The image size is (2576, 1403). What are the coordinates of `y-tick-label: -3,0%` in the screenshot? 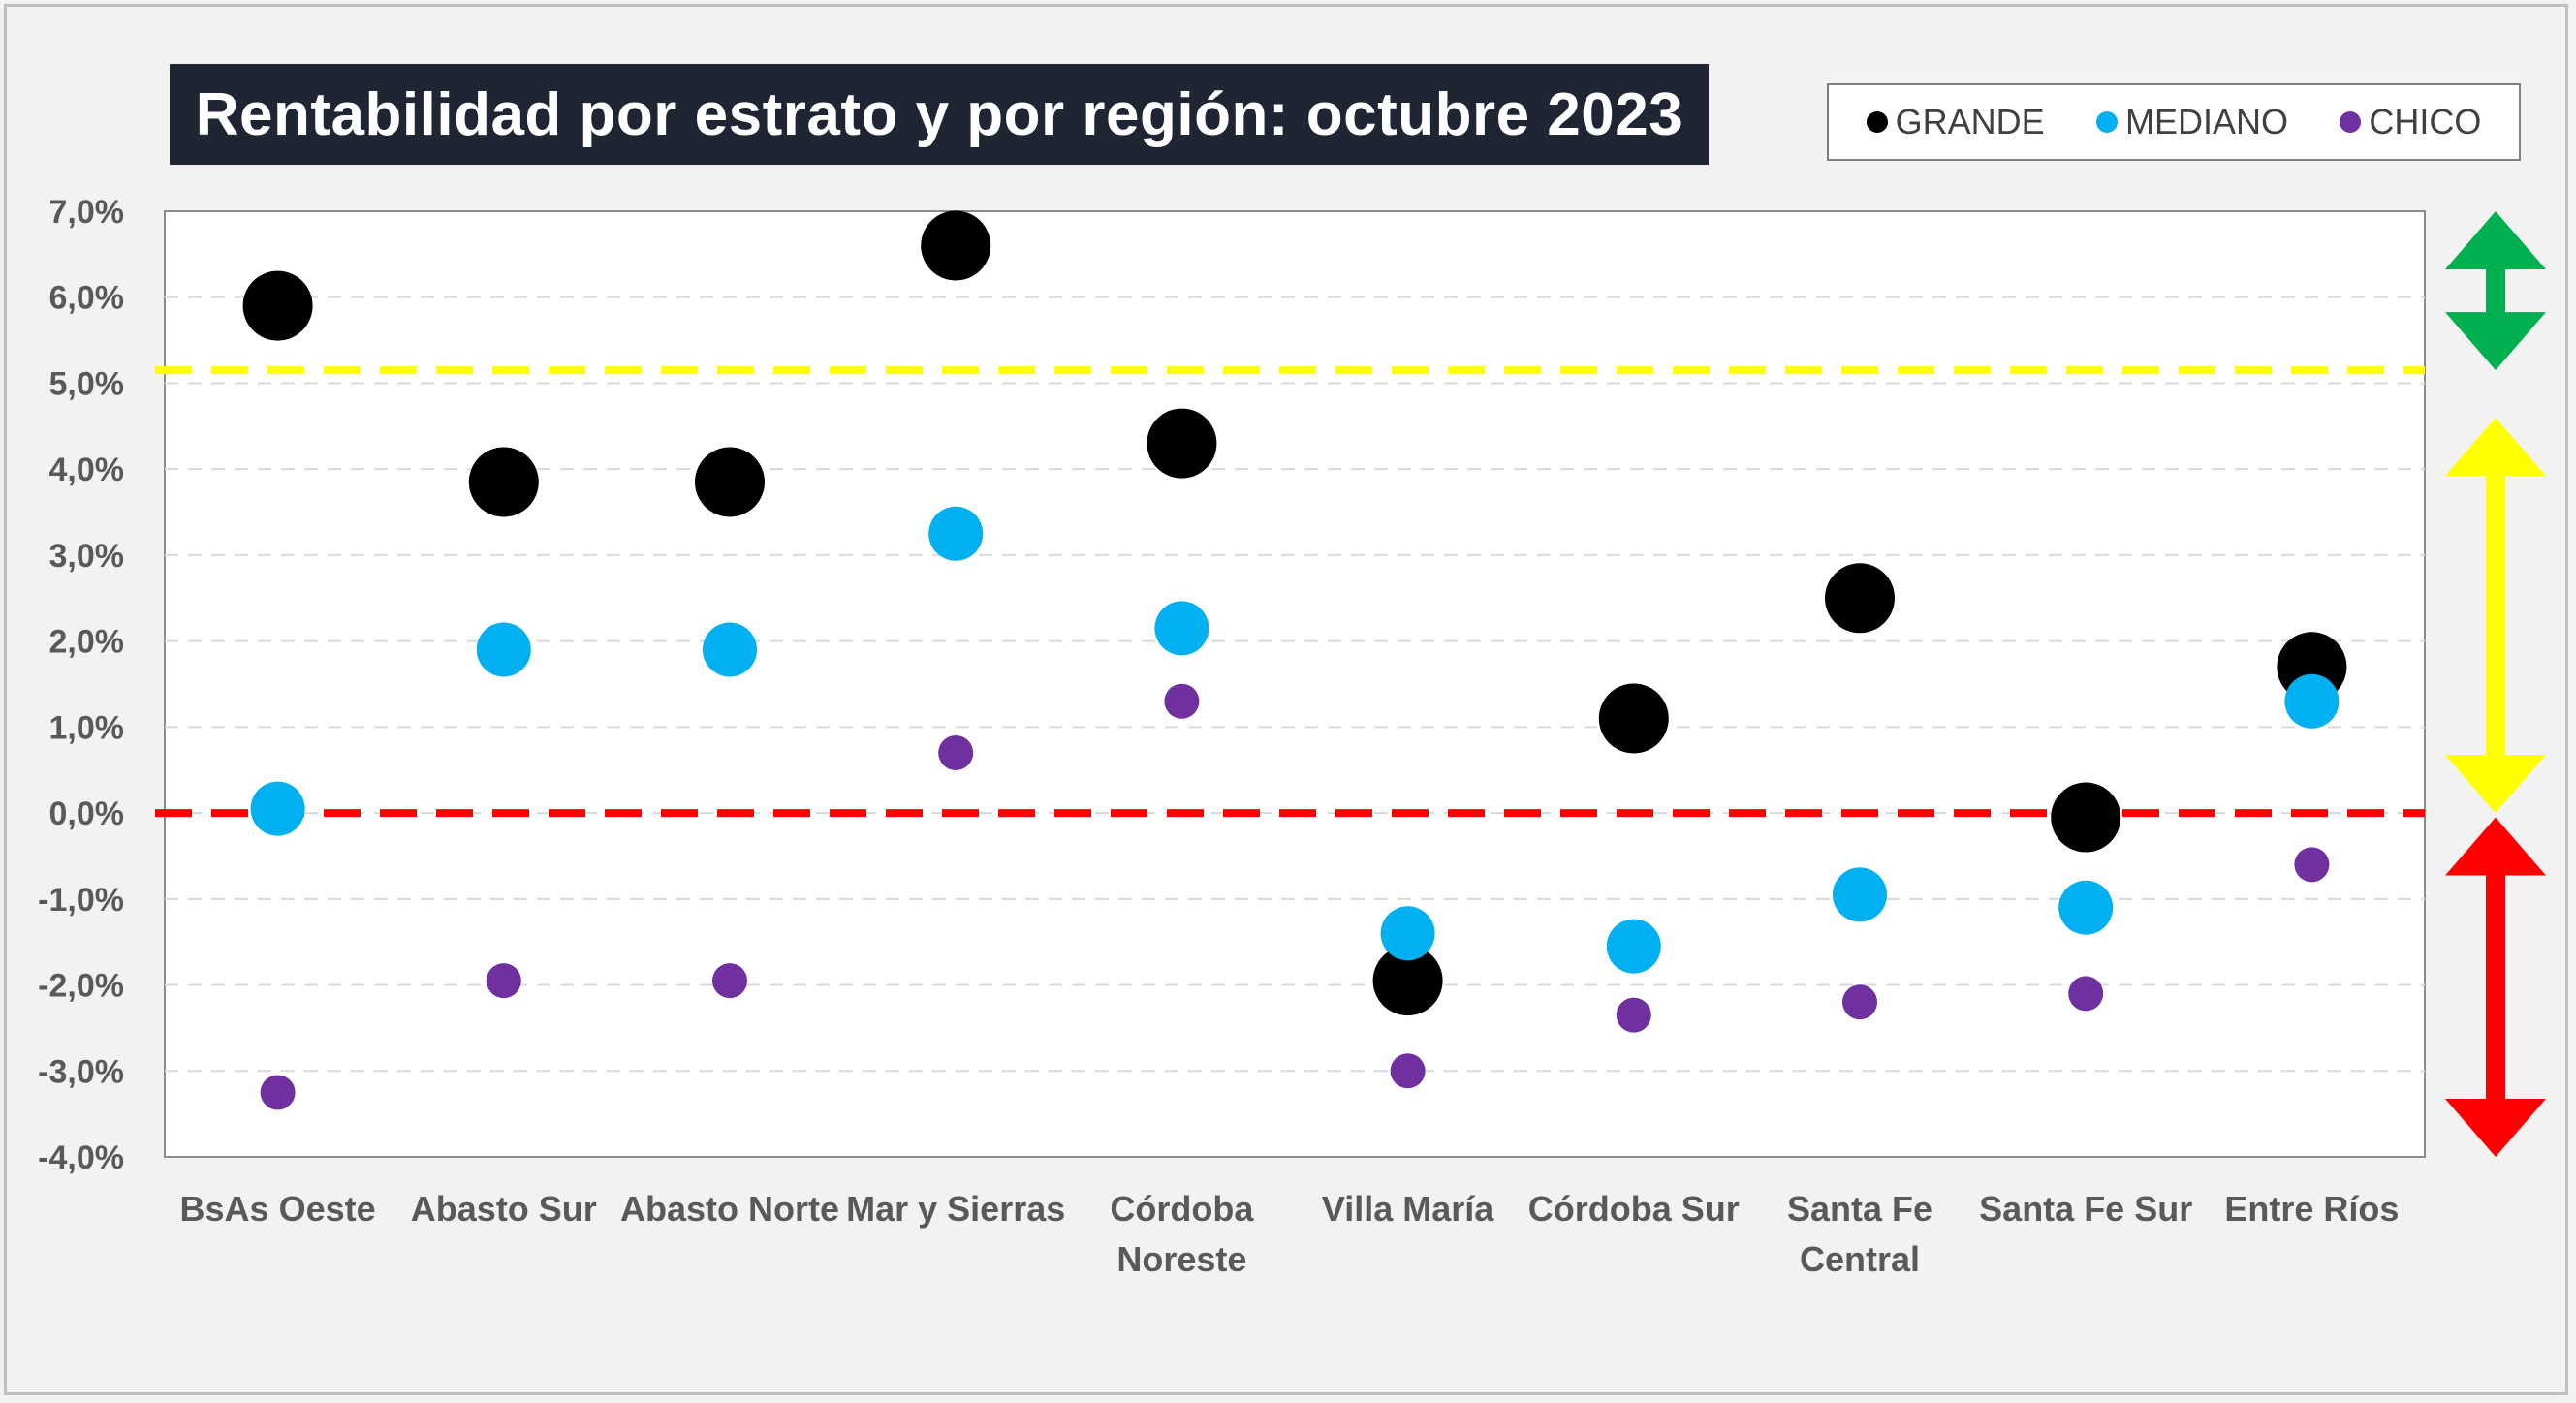 It's located at (81, 1071).